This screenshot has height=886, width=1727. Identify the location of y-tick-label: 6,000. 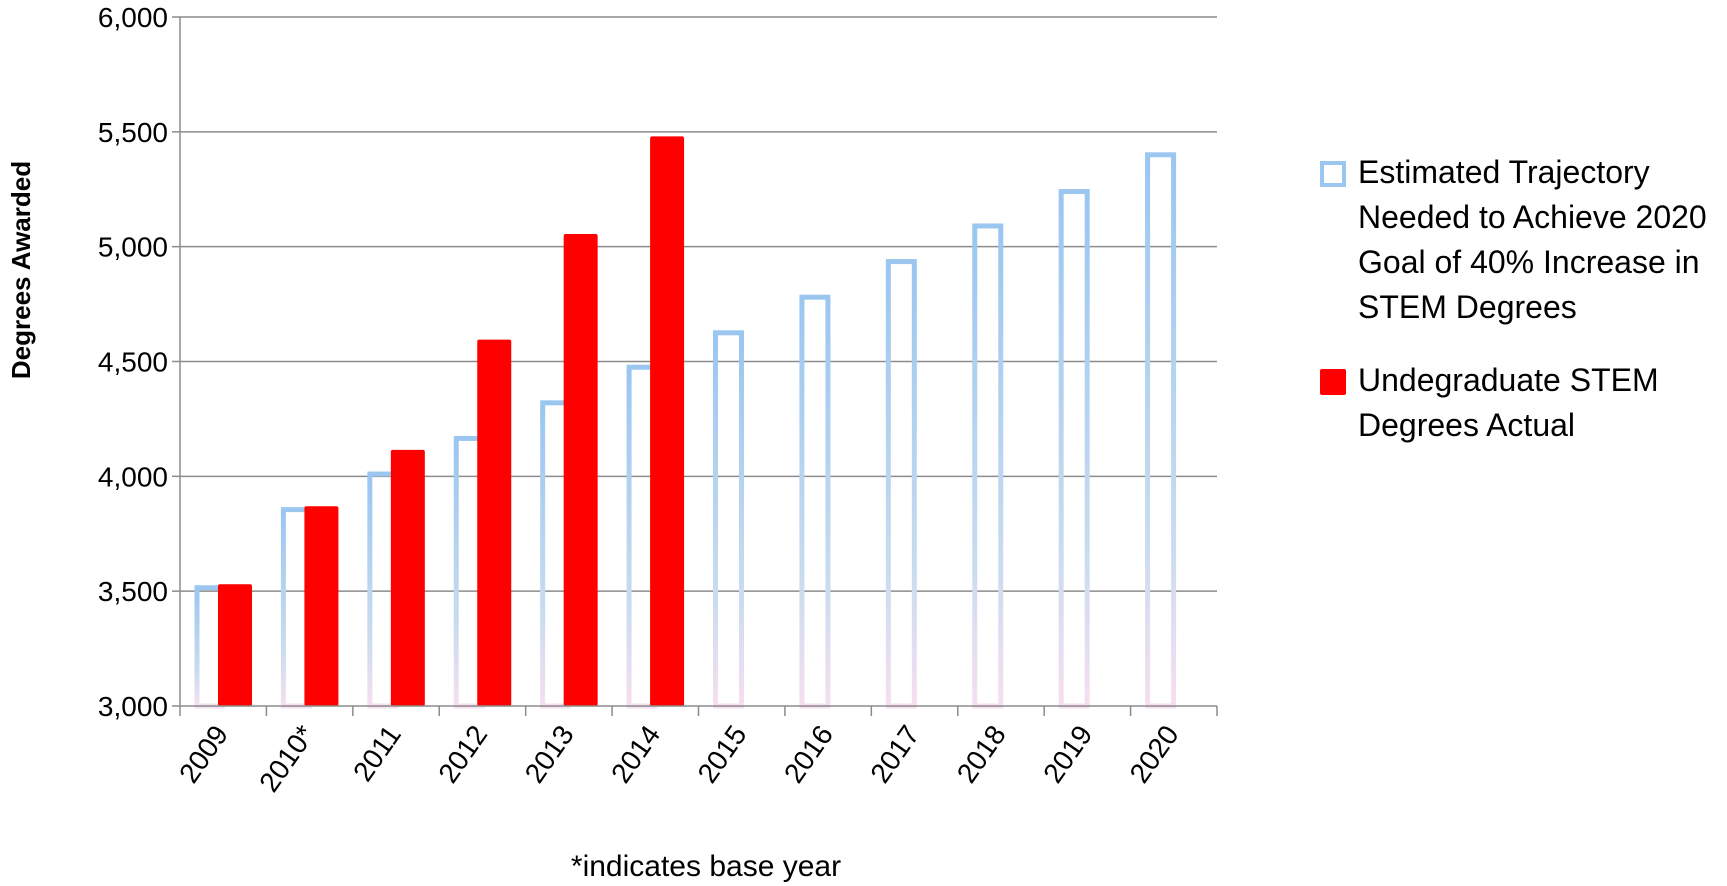
(133, 17).